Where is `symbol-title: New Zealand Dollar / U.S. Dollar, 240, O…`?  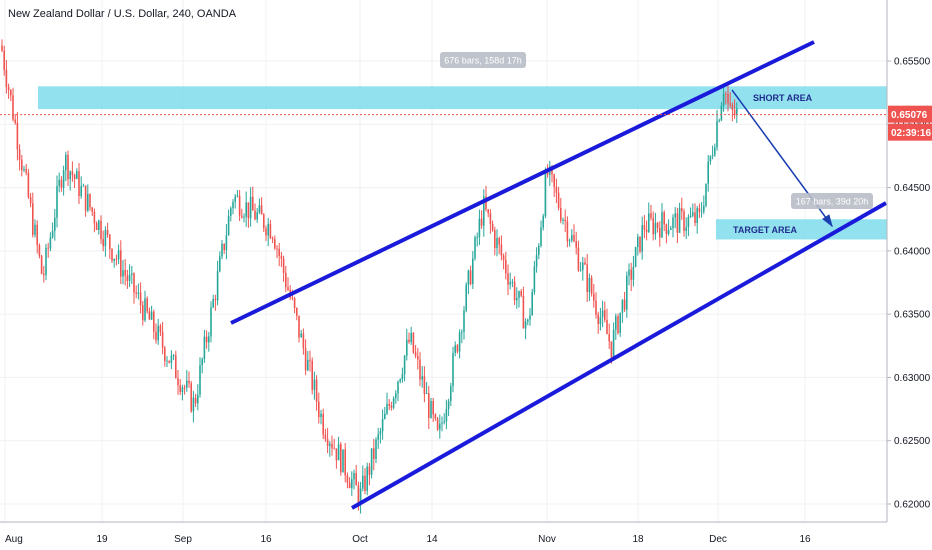
symbol-title: New Zealand Dollar / U.S. Dollar, 240, O… is located at coordinates (122, 14).